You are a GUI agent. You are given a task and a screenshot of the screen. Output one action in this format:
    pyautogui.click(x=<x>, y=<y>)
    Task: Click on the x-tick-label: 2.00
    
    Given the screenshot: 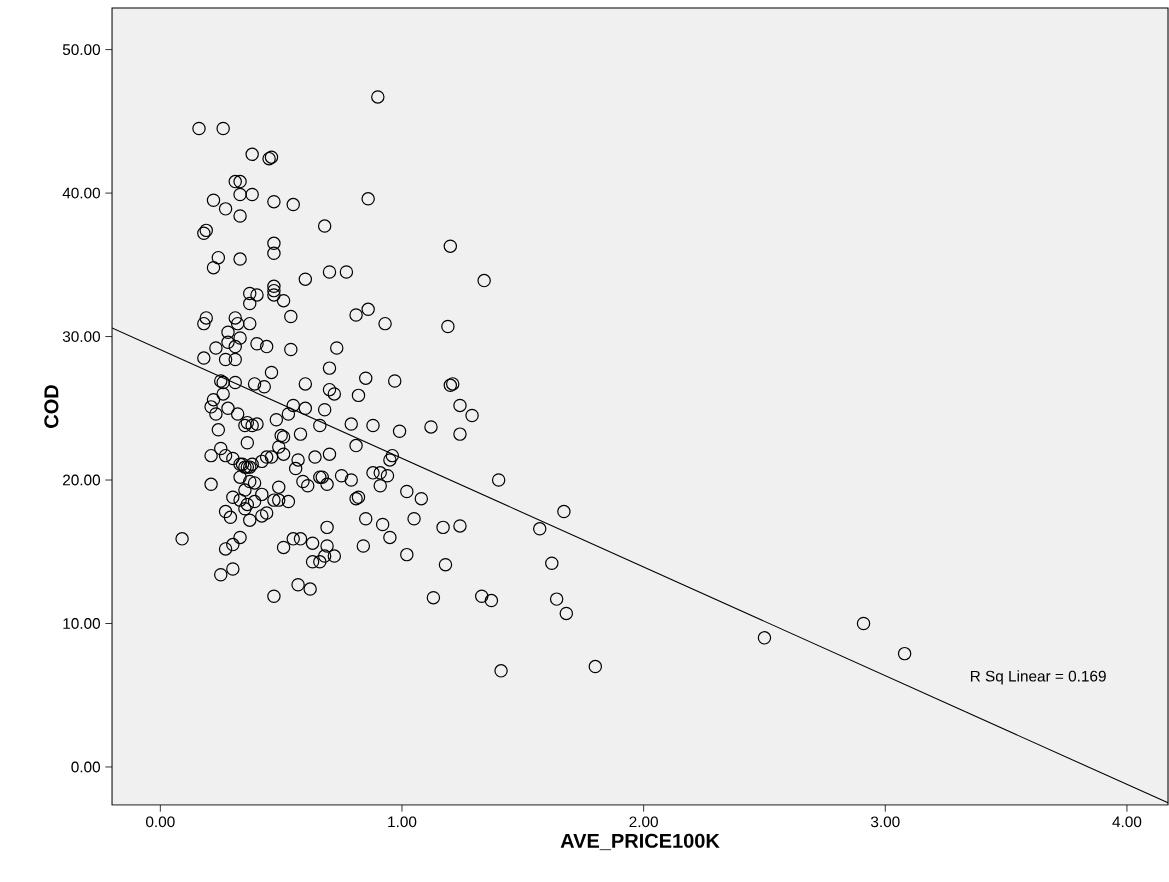 What is the action you would take?
    pyautogui.click(x=643, y=822)
    